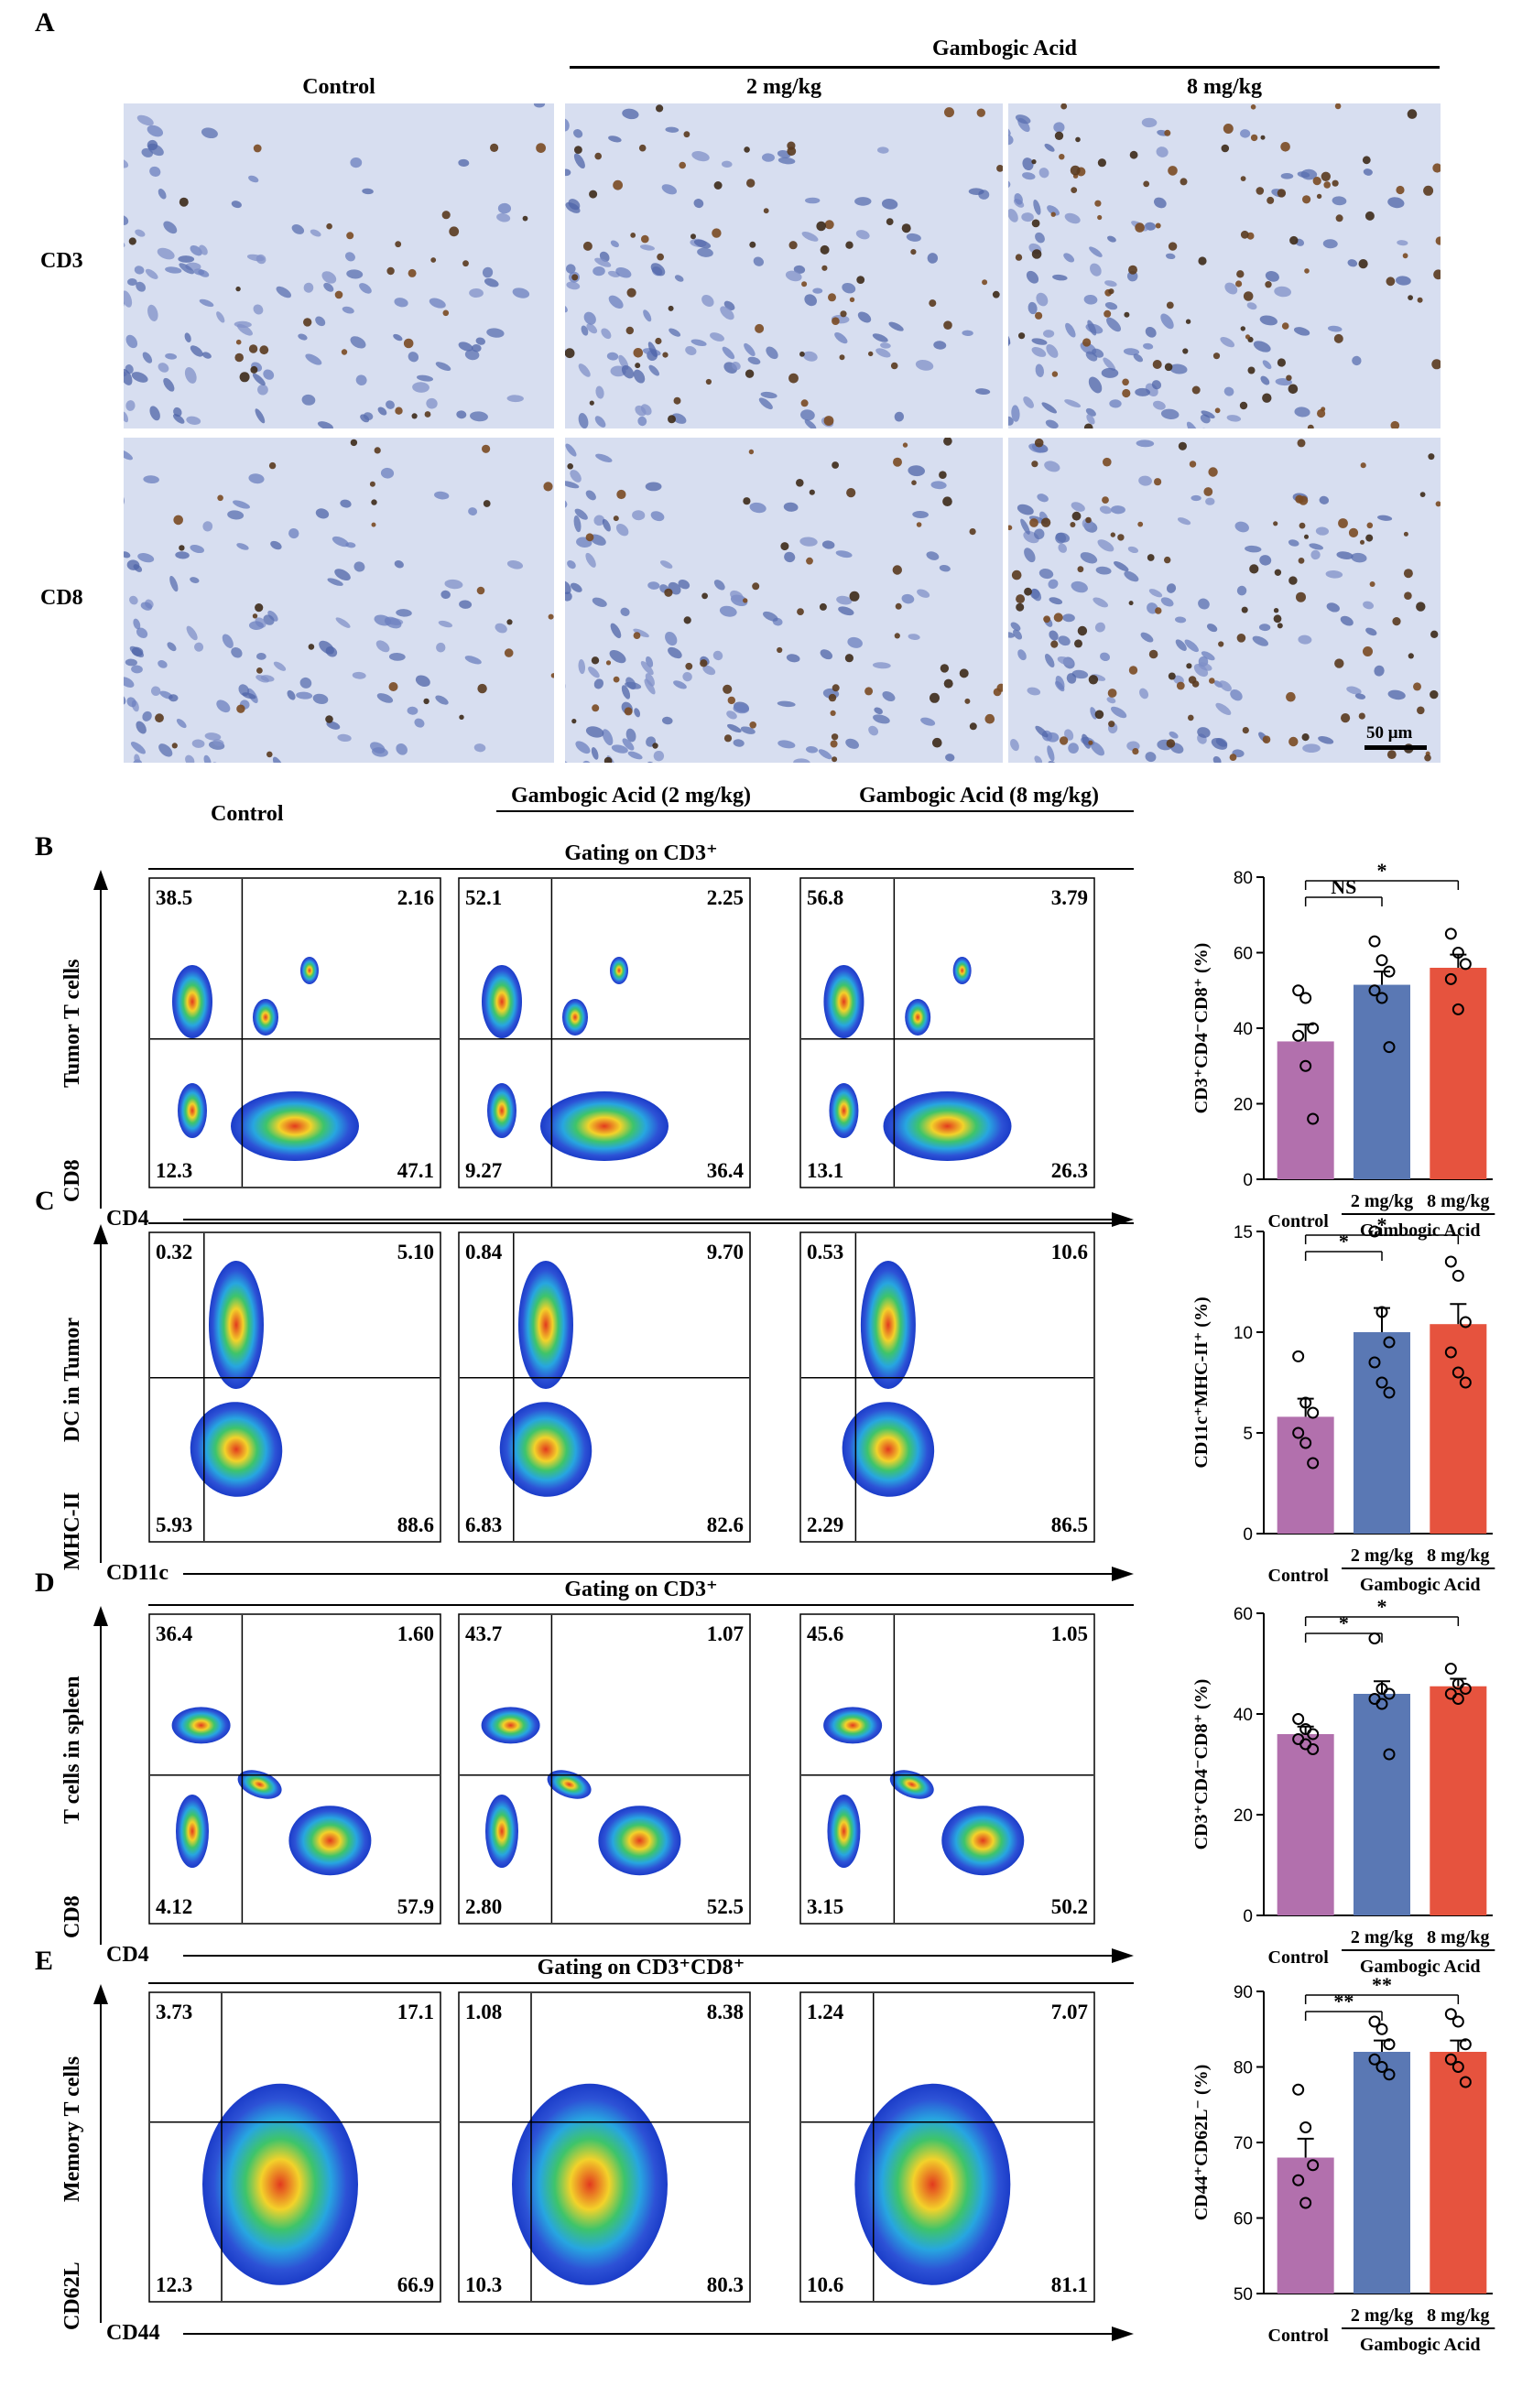 The width and height of the screenshot is (1533, 2408). I want to click on quadrant-tr-d-1: 1.07, so click(726, 1633).